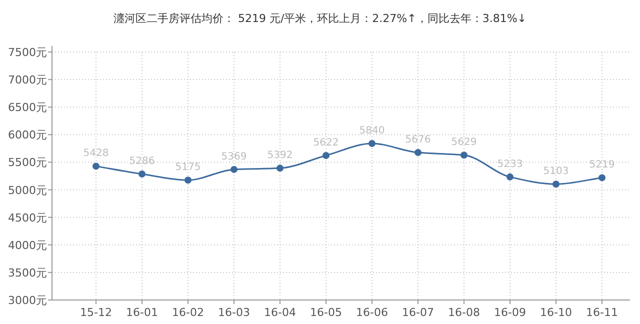  What do you see at coordinates (27, 245) in the screenshot?
I see `y-tick-label: 4000元` at bounding box center [27, 245].